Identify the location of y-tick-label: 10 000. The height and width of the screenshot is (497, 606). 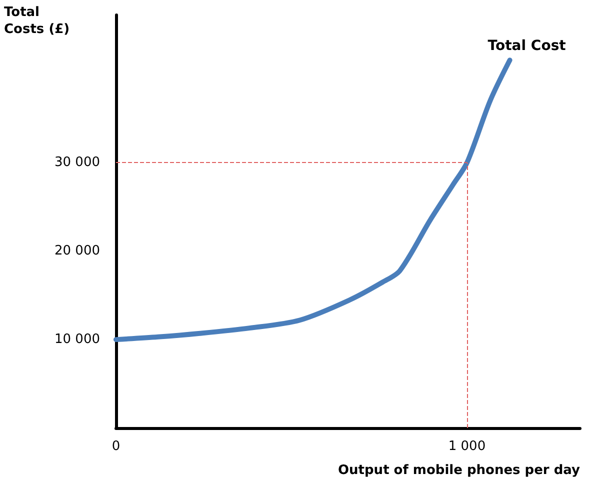
(77, 340).